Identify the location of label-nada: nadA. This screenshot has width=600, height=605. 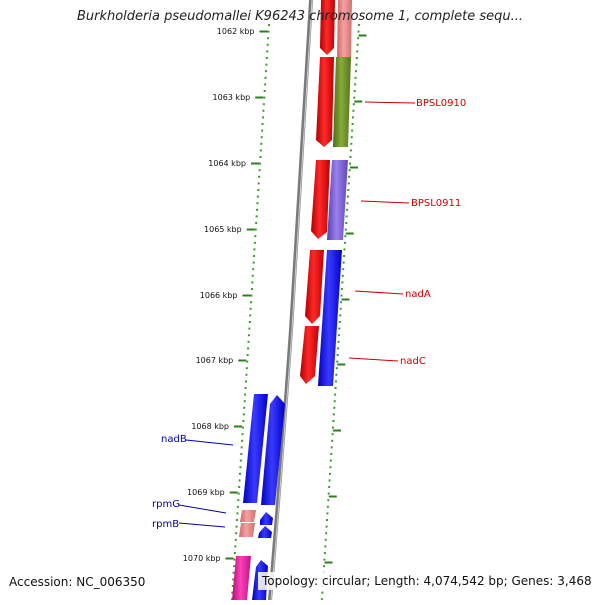
(418, 294).